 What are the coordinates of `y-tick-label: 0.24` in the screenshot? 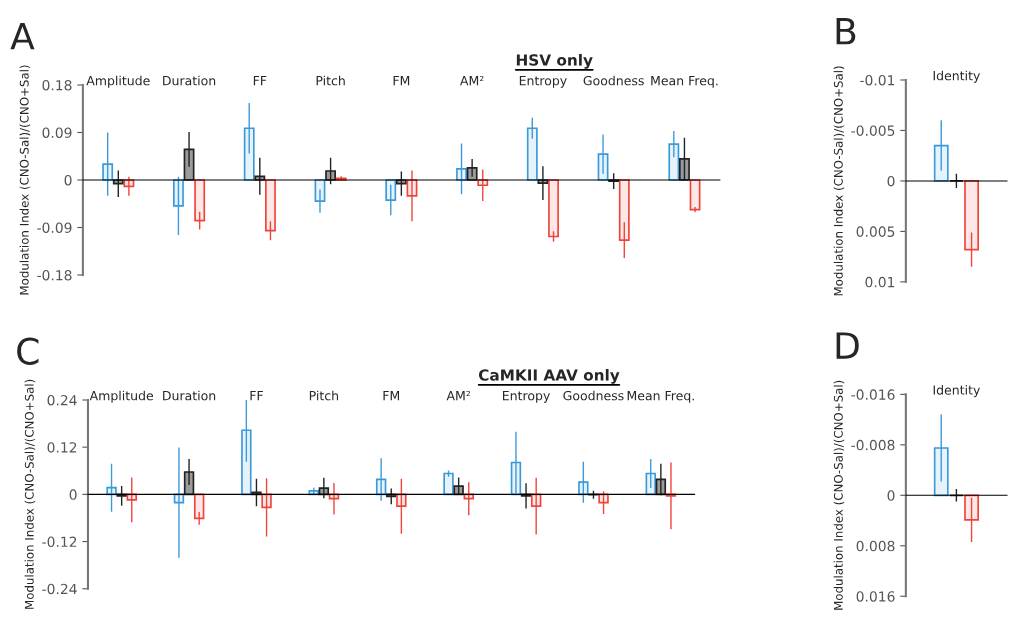 It's located at (62, 400).